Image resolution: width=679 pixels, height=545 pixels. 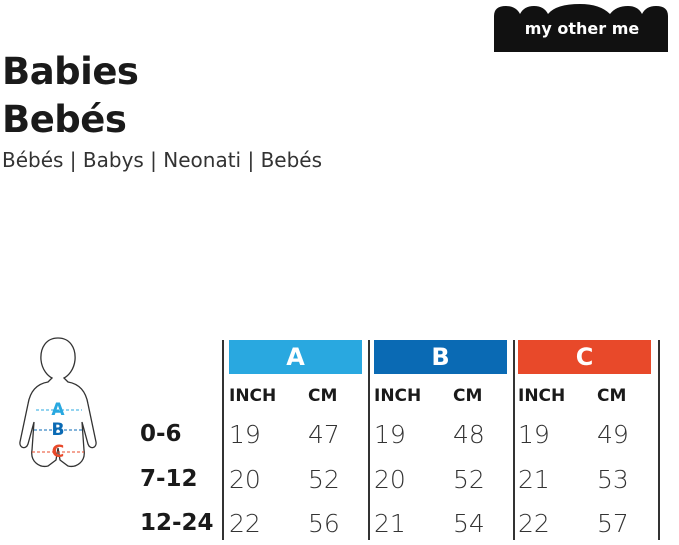 What do you see at coordinates (324, 434) in the screenshot?
I see `cell-value: 47` at bounding box center [324, 434].